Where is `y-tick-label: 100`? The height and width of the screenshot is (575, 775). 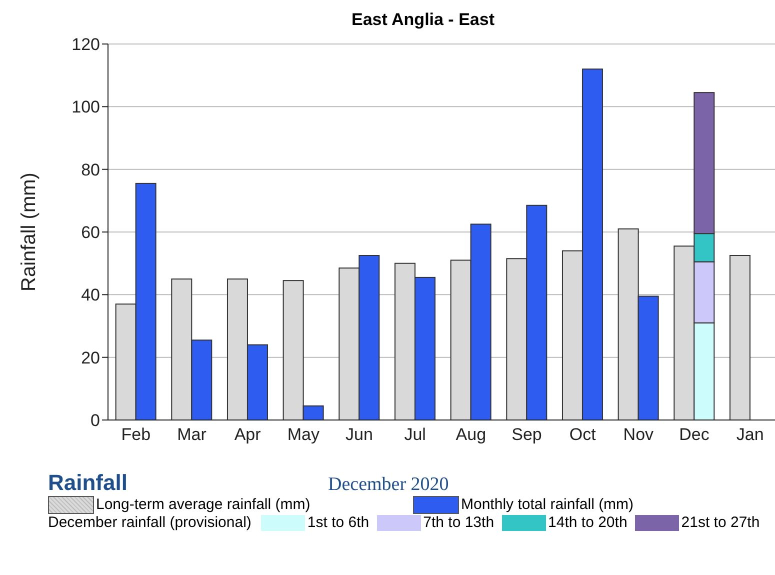 y-tick-label: 100 is located at coordinates (86, 107).